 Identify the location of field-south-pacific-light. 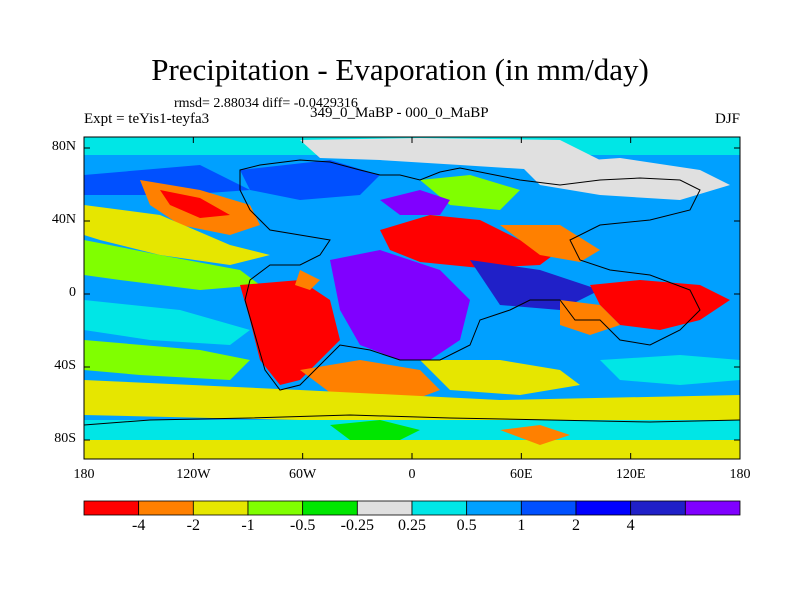
(167, 322).